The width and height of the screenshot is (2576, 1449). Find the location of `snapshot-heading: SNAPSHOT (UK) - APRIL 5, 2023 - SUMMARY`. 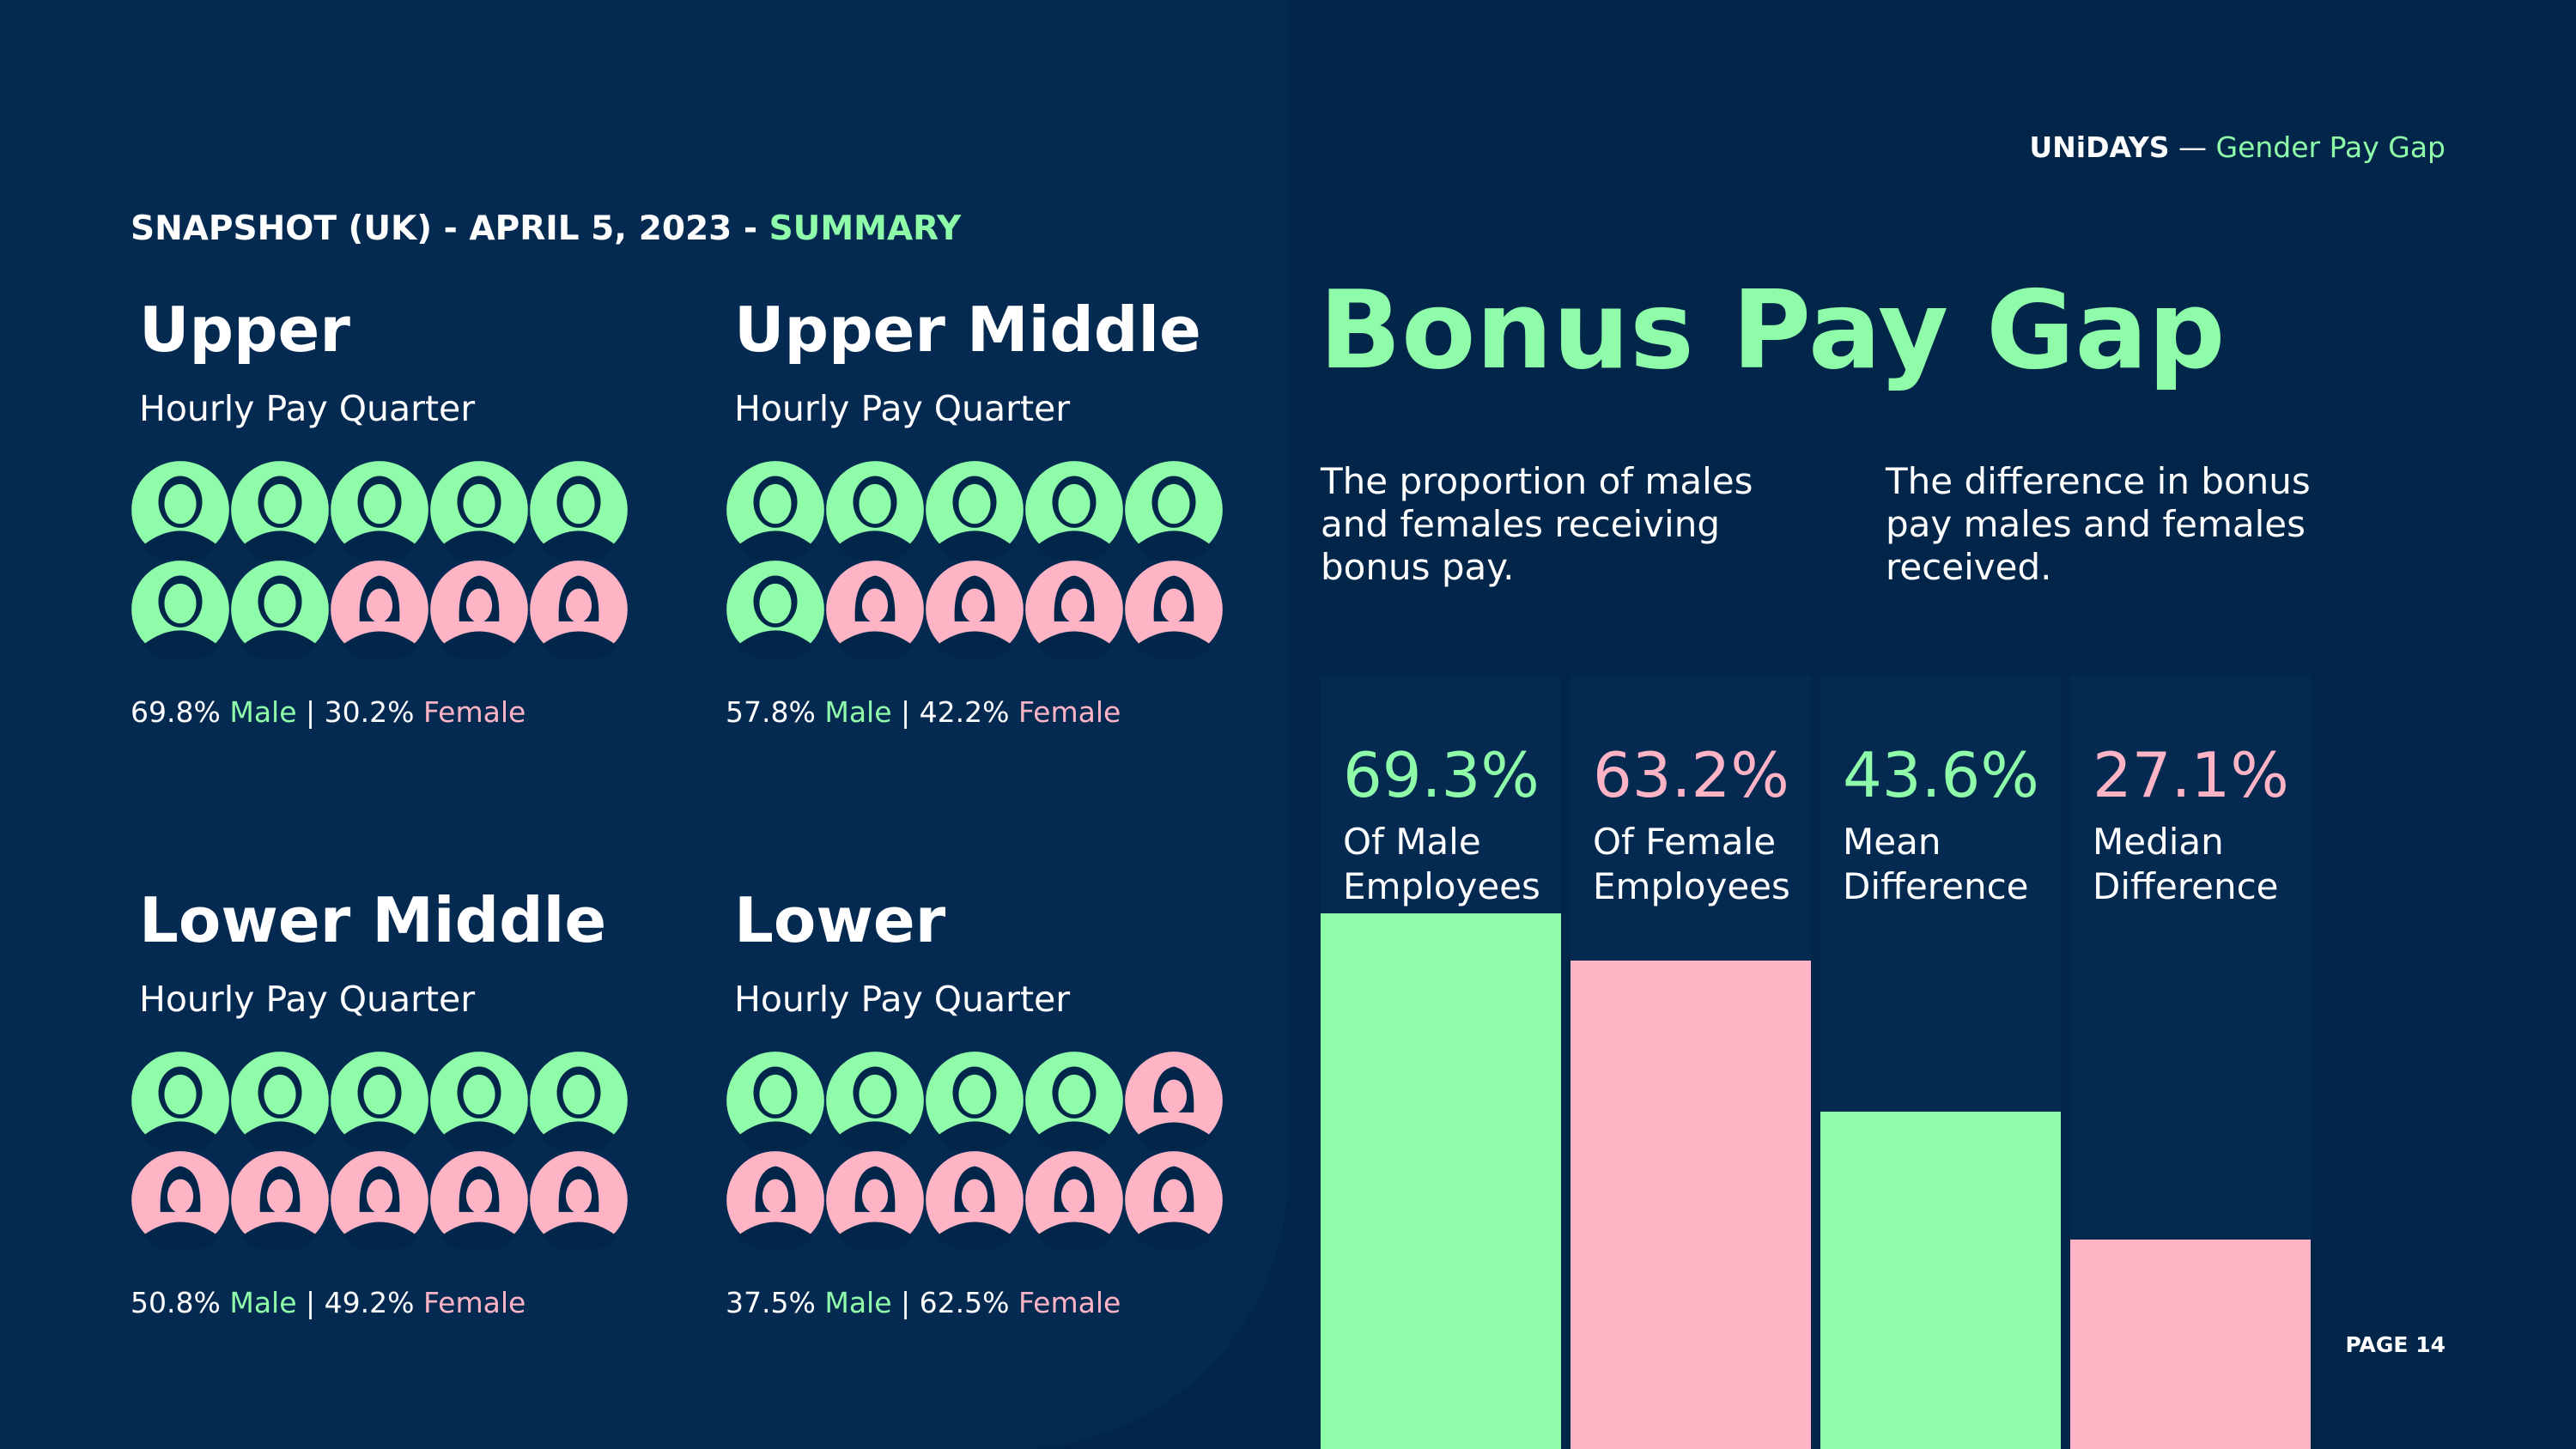

snapshot-heading: SNAPSHOT (UK) - APRIL 5, 2023 - SUMMARY is located at coordinates (546, 228).